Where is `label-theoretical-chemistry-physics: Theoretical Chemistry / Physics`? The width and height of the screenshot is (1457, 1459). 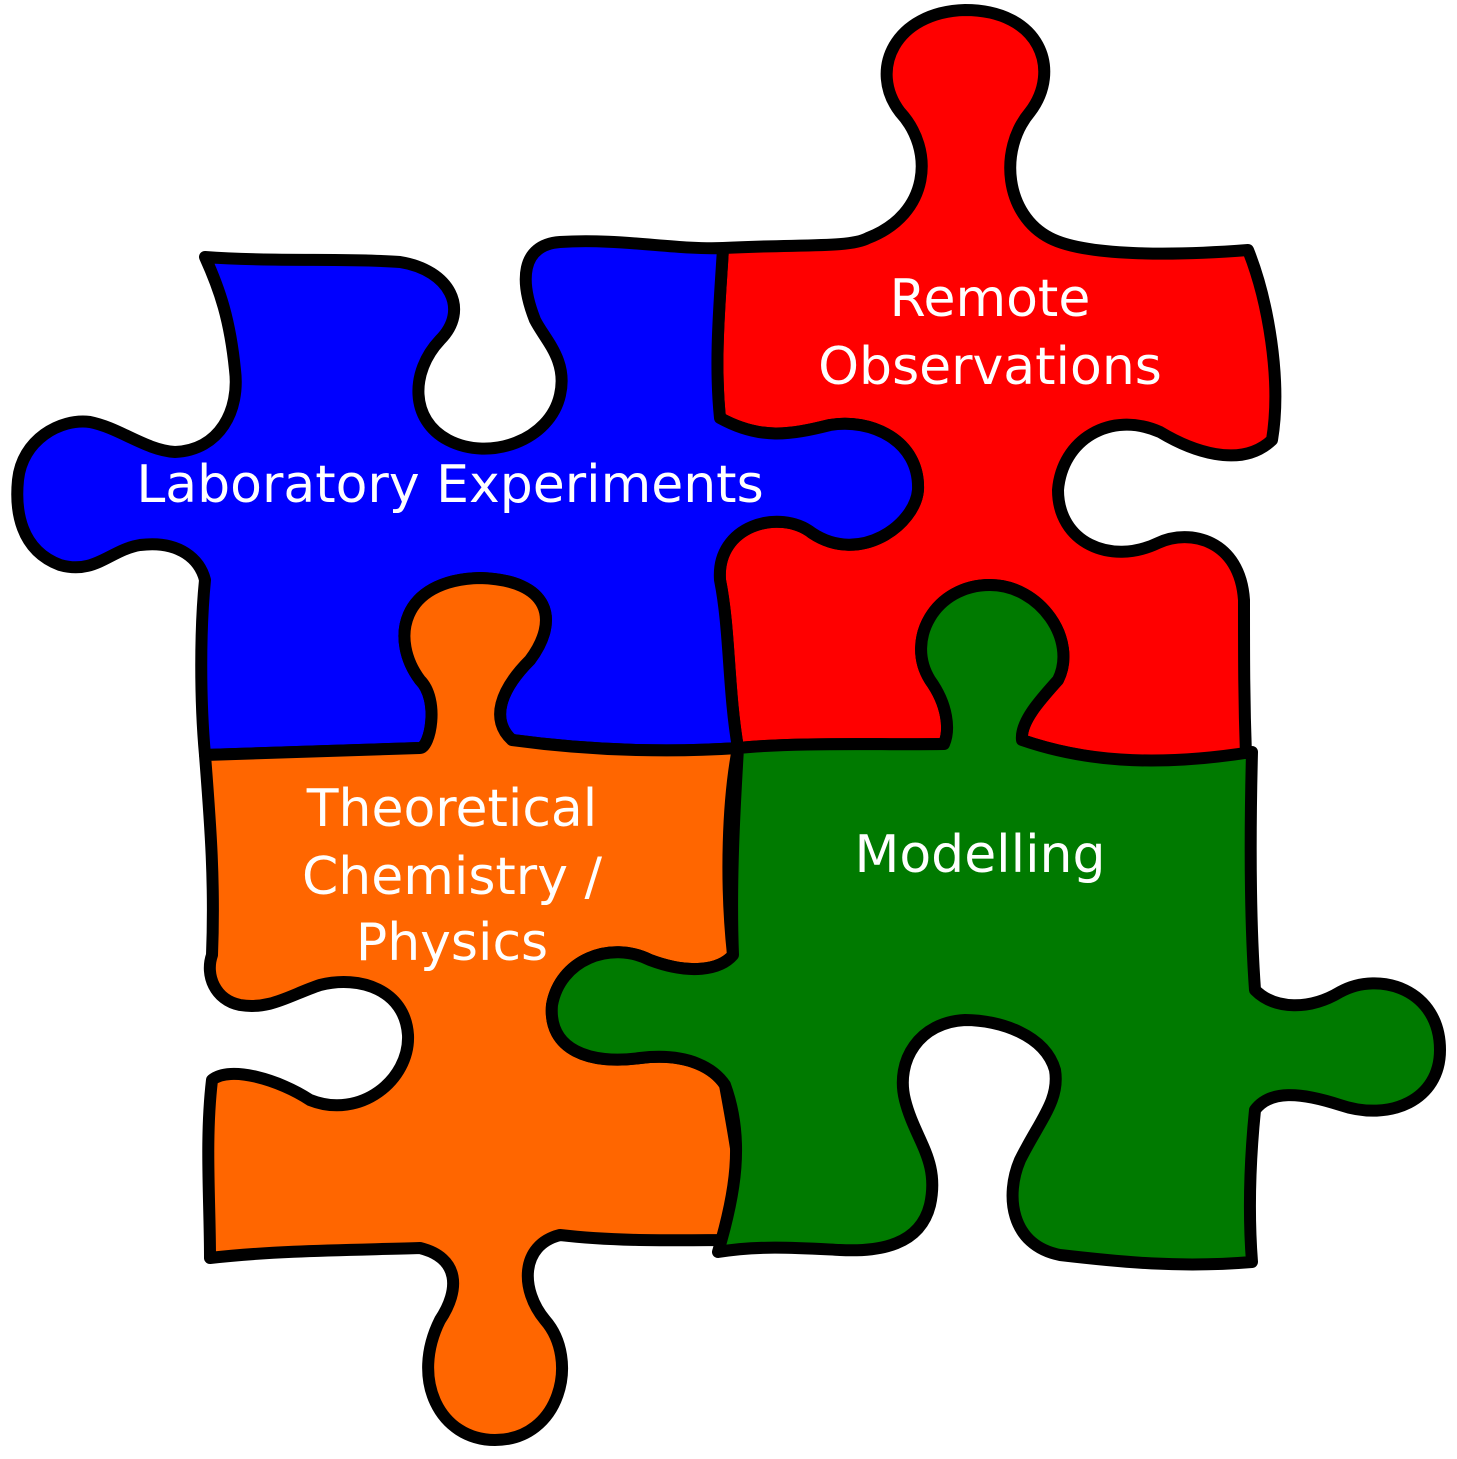 label-theoretical-chemistry-physics: Theoretical Chemistry / Physics is located at coordinates (452, 876).